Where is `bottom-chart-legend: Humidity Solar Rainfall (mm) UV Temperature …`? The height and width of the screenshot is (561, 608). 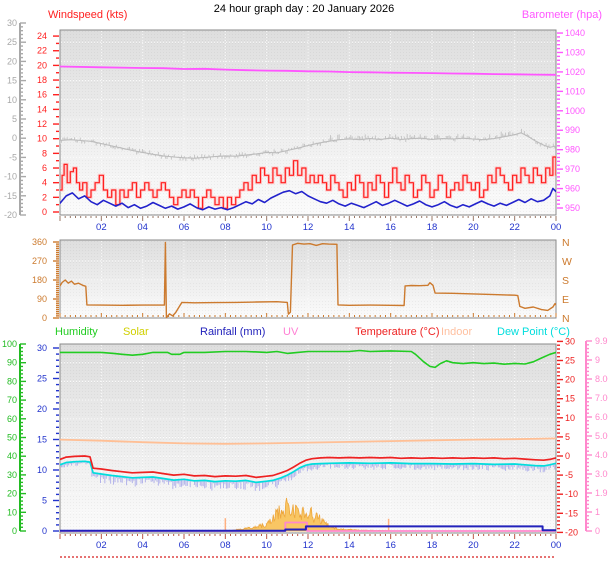
bottom-chart-legend: Humidity Solar Rainfall (mm) UV Temperature … is located at coordinates (304, 333).